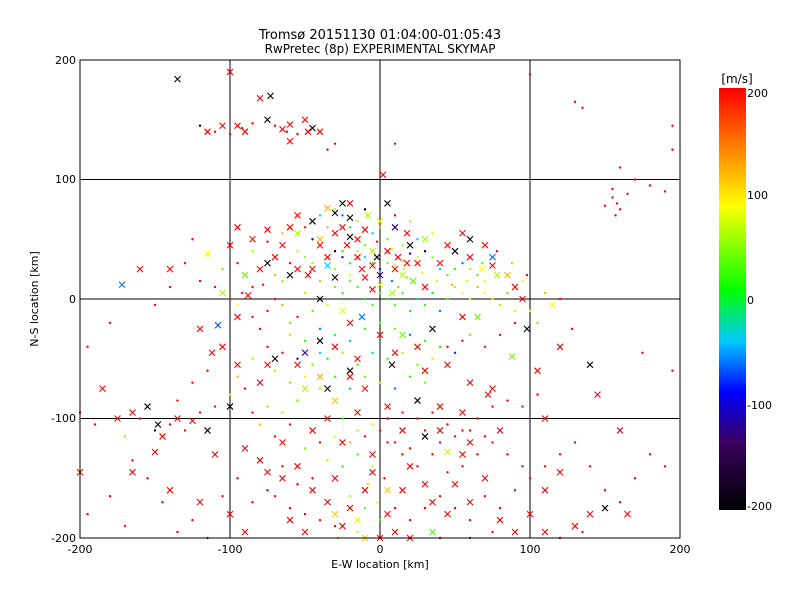 The height and width of the screenshot is (600, 800). What do you see at coordinates (380, 49) in the screenshot?
I see `chart-subtitle: RwPretec (8p) EXPERIMENTAL SKYMAP` at bounding box center [380, 49].